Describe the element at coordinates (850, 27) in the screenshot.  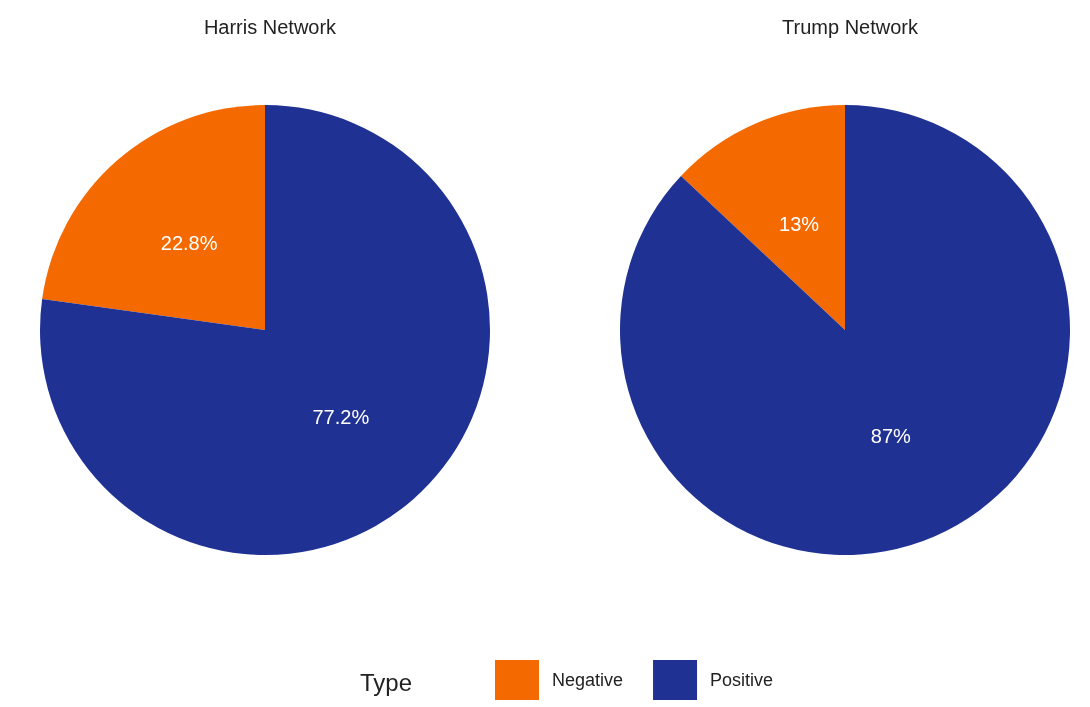
I see `chart-title: Trump Network` at that location.